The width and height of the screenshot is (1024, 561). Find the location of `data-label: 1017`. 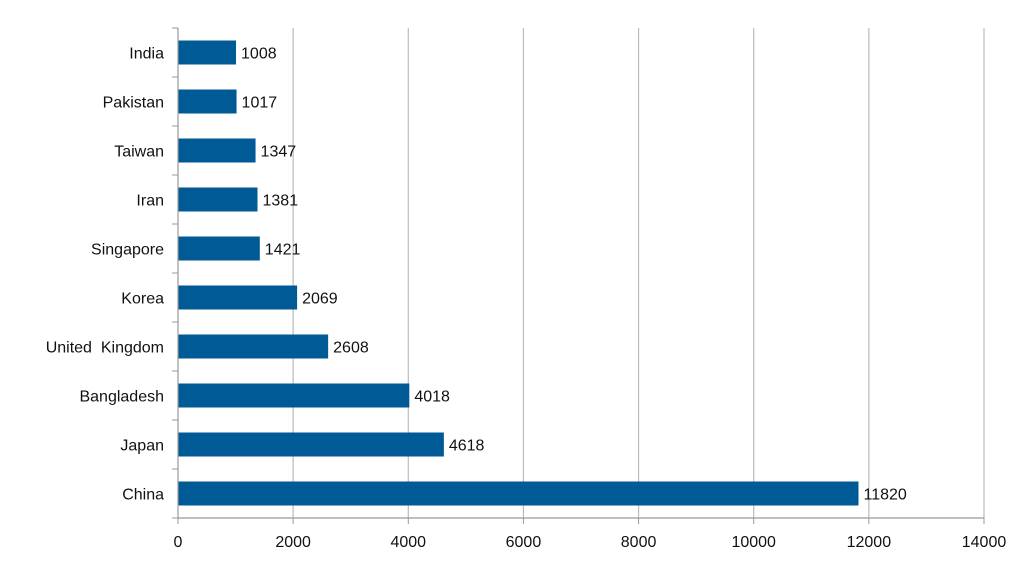

data-label: 1017 is located at coordinates (260, 103).